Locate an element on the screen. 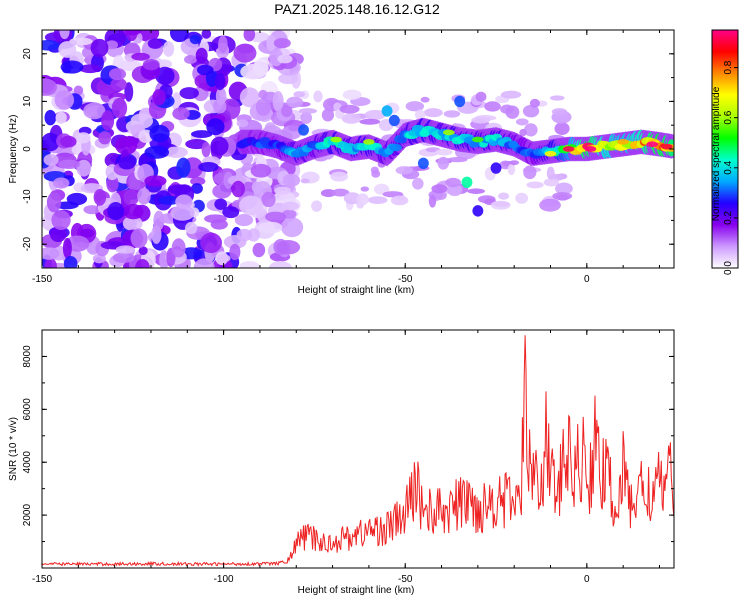 The image size is (750, 600). spectrogram-x-tick-label: -100 is located at coordinates (224, 279).